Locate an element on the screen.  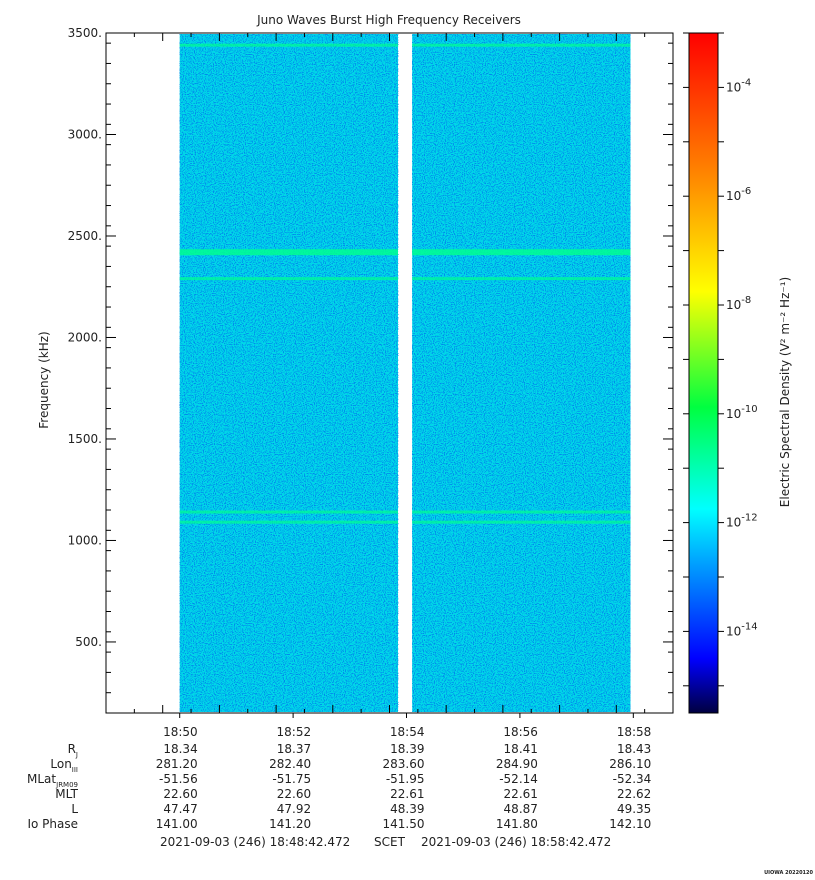
time-range-start: 2021-09-03 (246) 18:48:42.472 is located at coordinates (255, 842).